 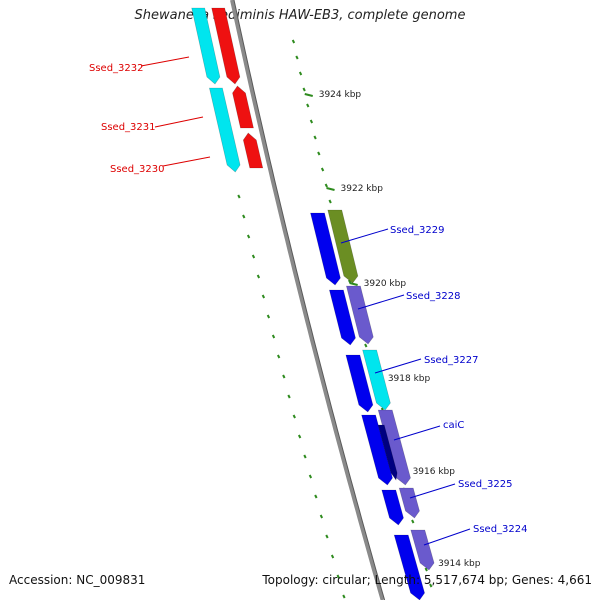 What do you see at coordinates (485, 484) in the screenshot?
I see `gene-label: Ssed_3225` at bounding box center [485, 484].